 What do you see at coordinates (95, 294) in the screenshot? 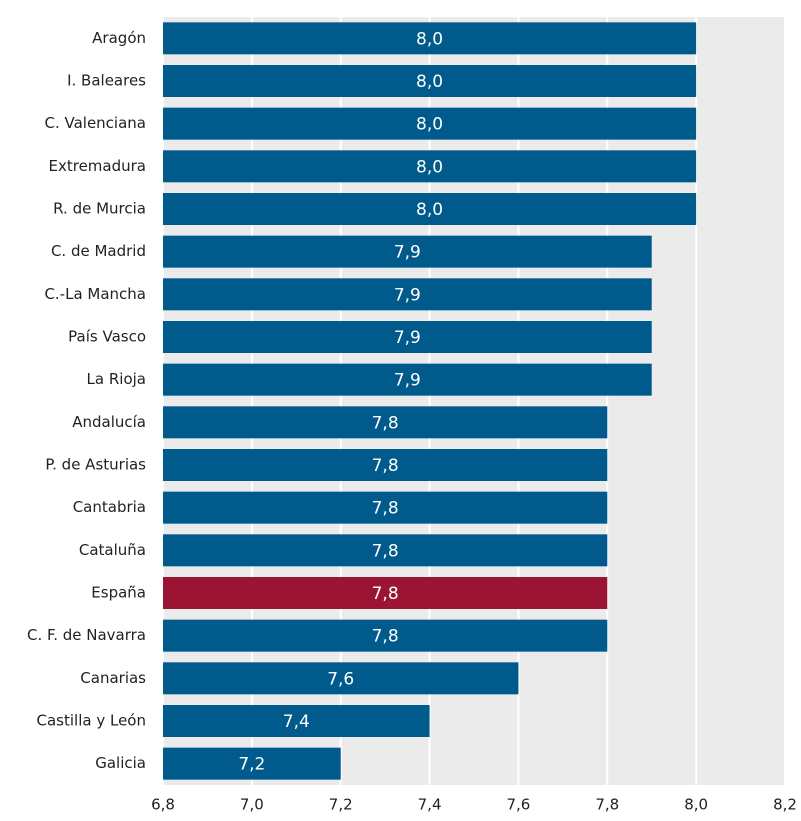
I see `y-tick-label: C.-La Mancha` at bounding box center [95, 294].